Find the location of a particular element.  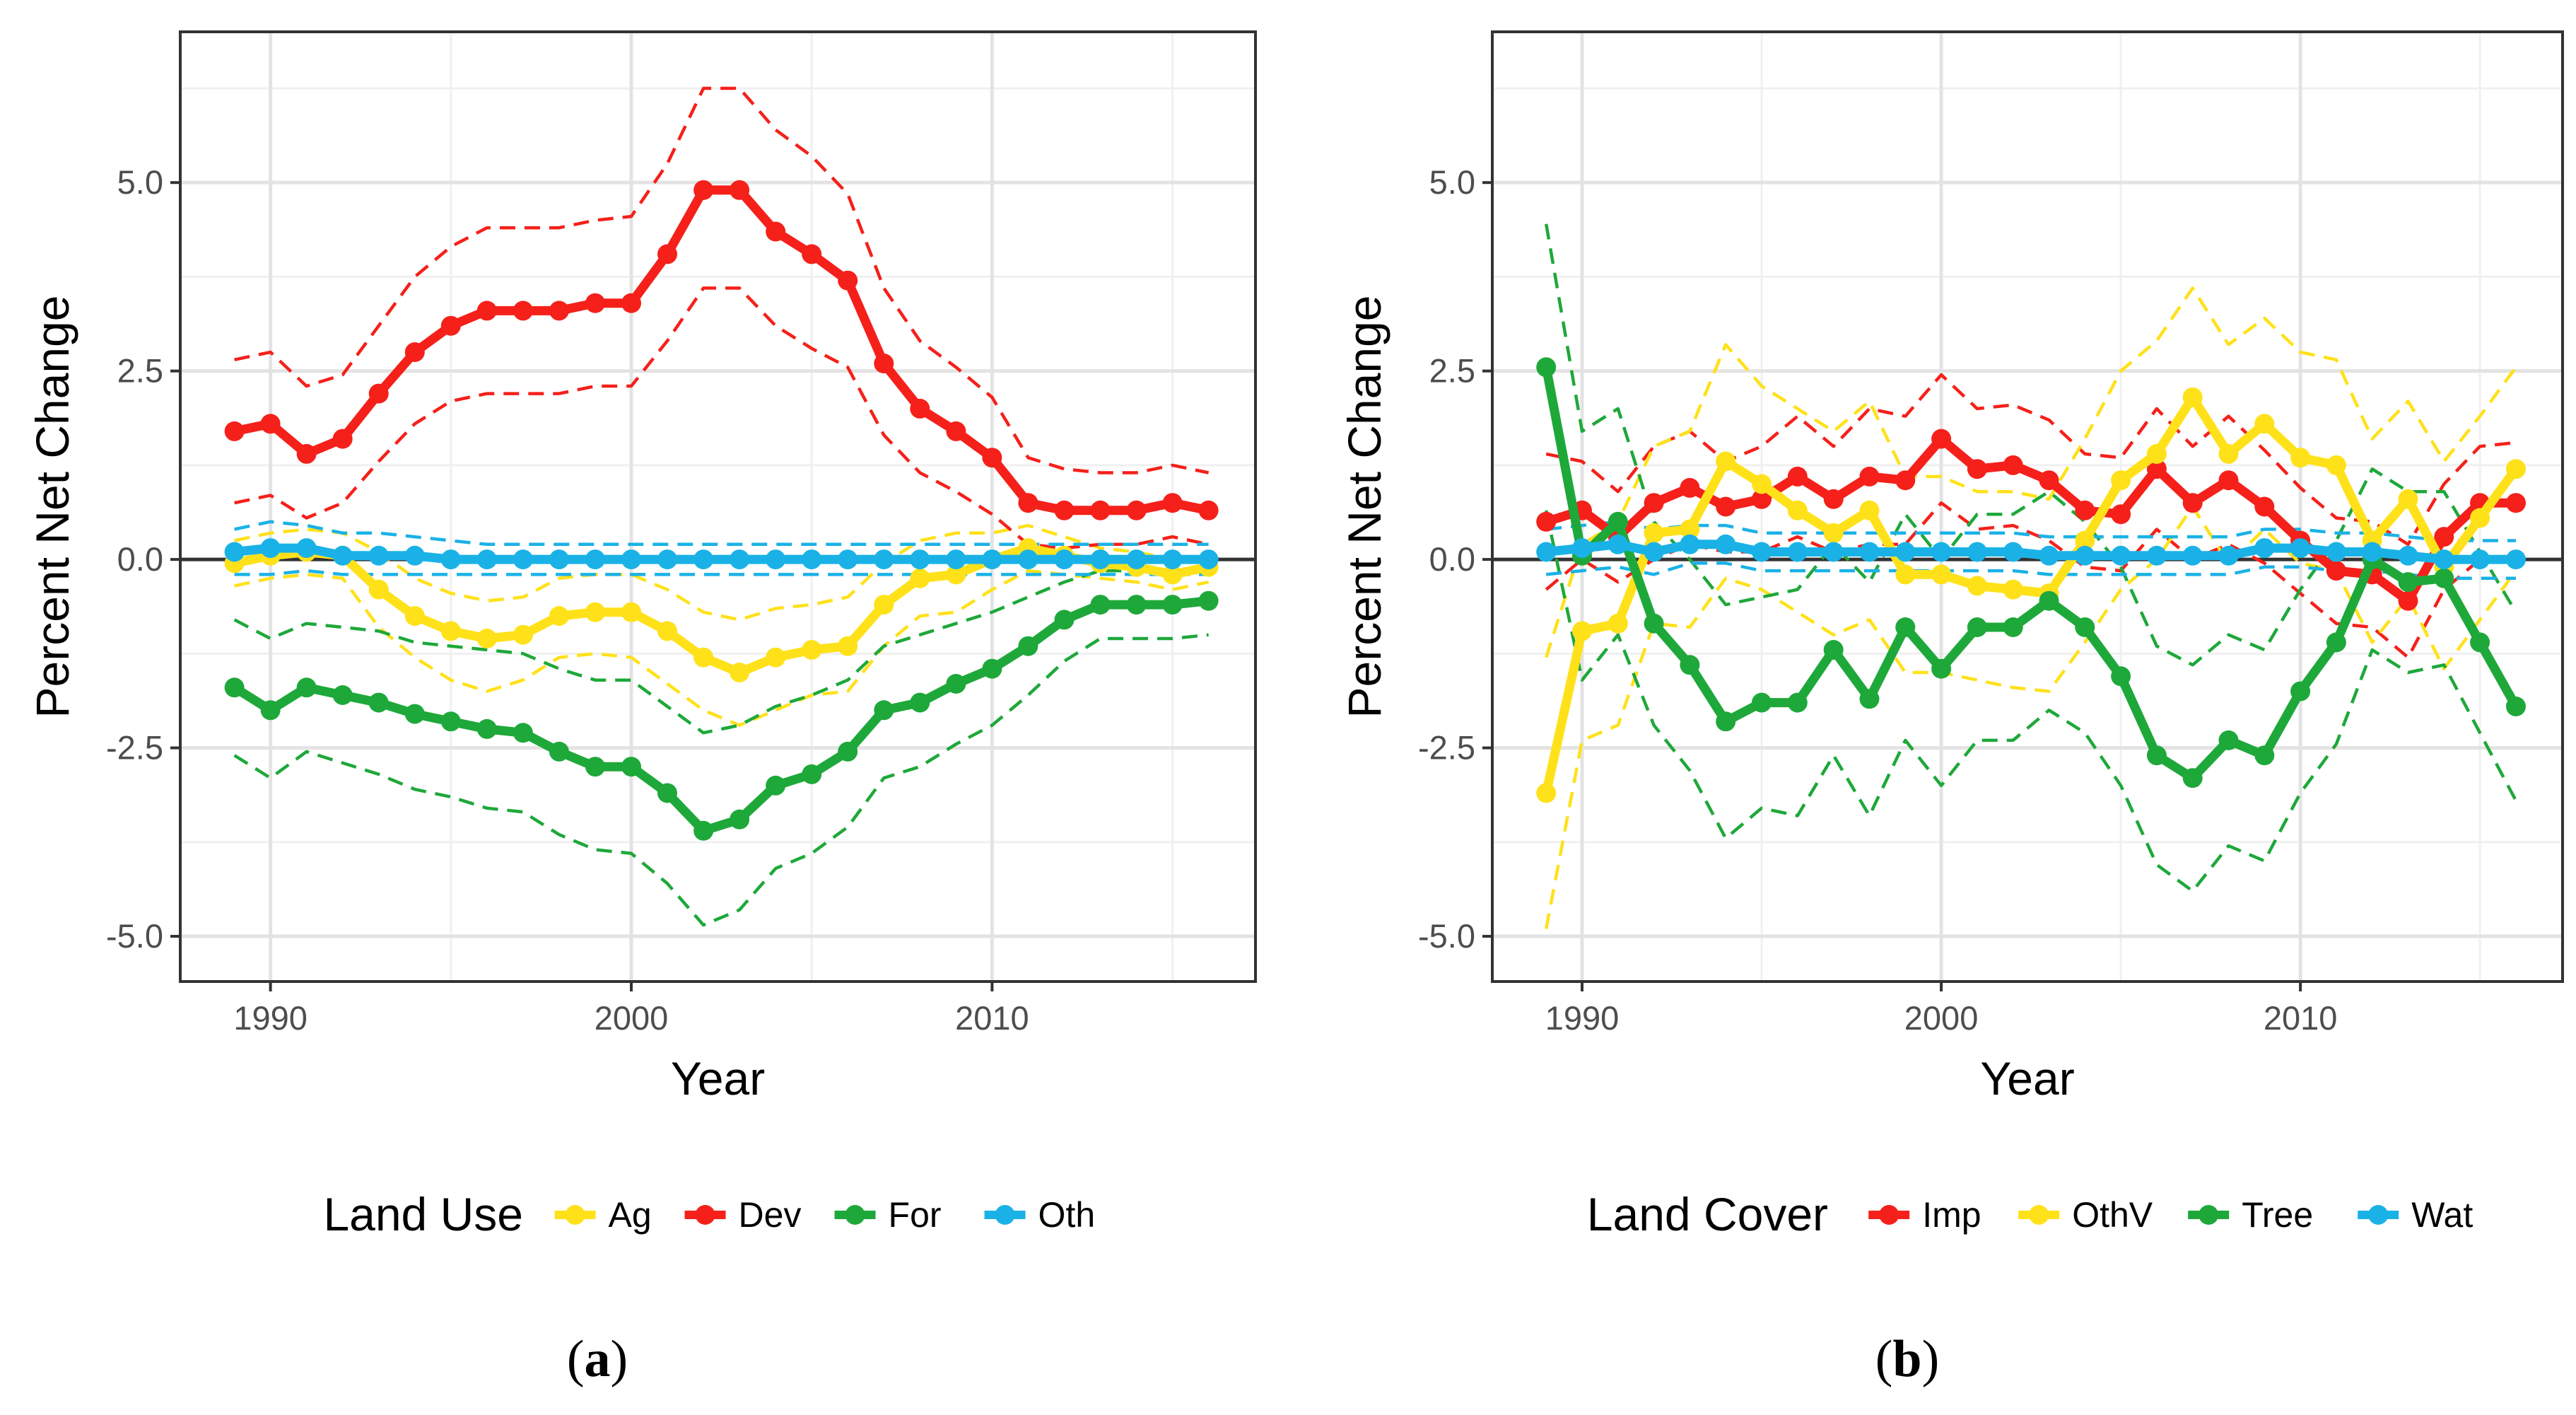

legend-title: Land Use is located at coordinates (423, 1214).